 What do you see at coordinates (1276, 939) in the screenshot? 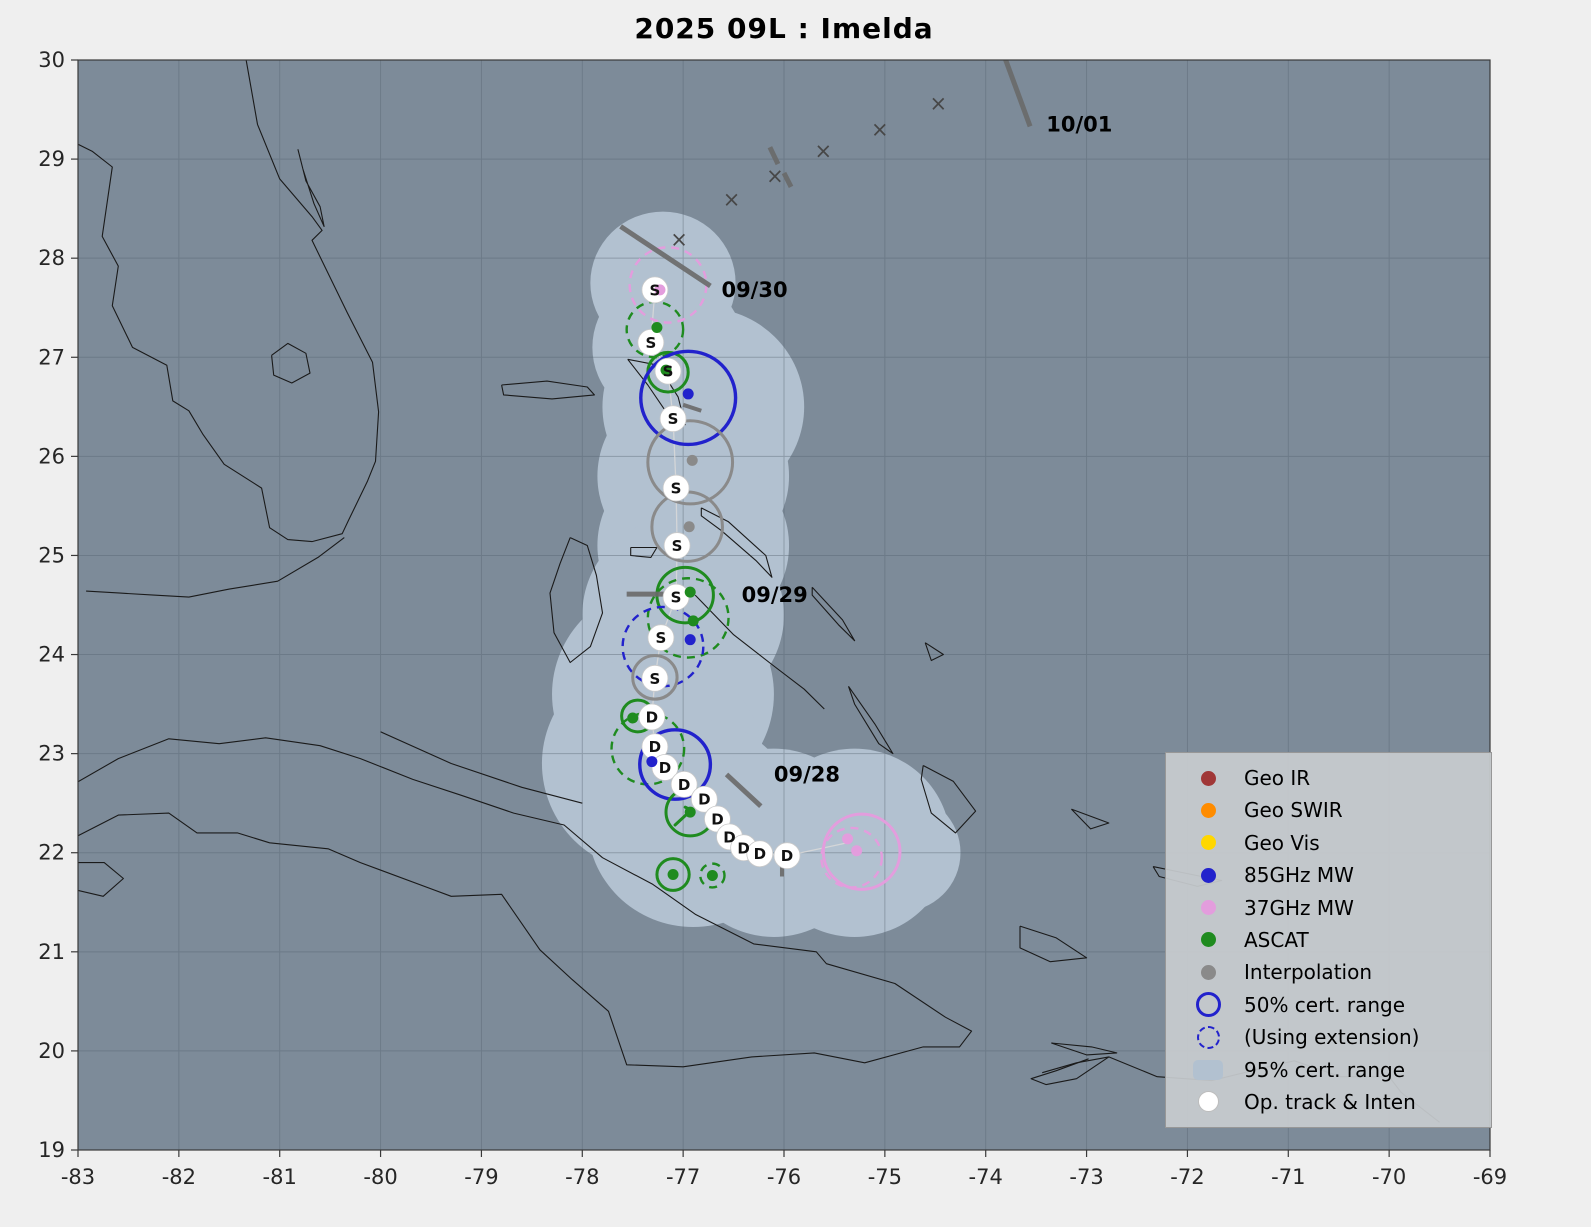
I see `legend-label-ascat: ASCAT` at bounding box center [1276, 939].